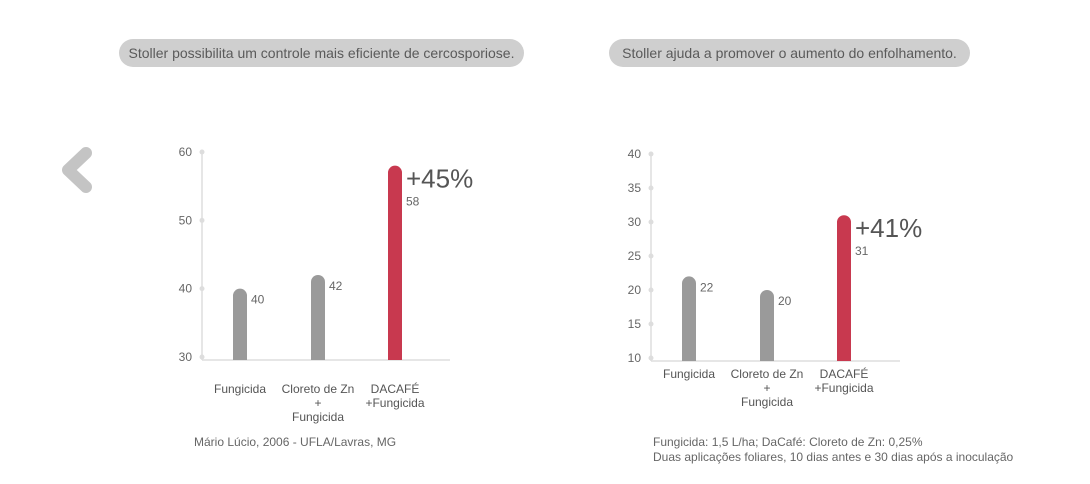 This screenshot has width=1090, height=484. What do you see at coordinates (439, 179) in the screenshot?
I see `increase-label: +45%` at bounding box center [439, 179].